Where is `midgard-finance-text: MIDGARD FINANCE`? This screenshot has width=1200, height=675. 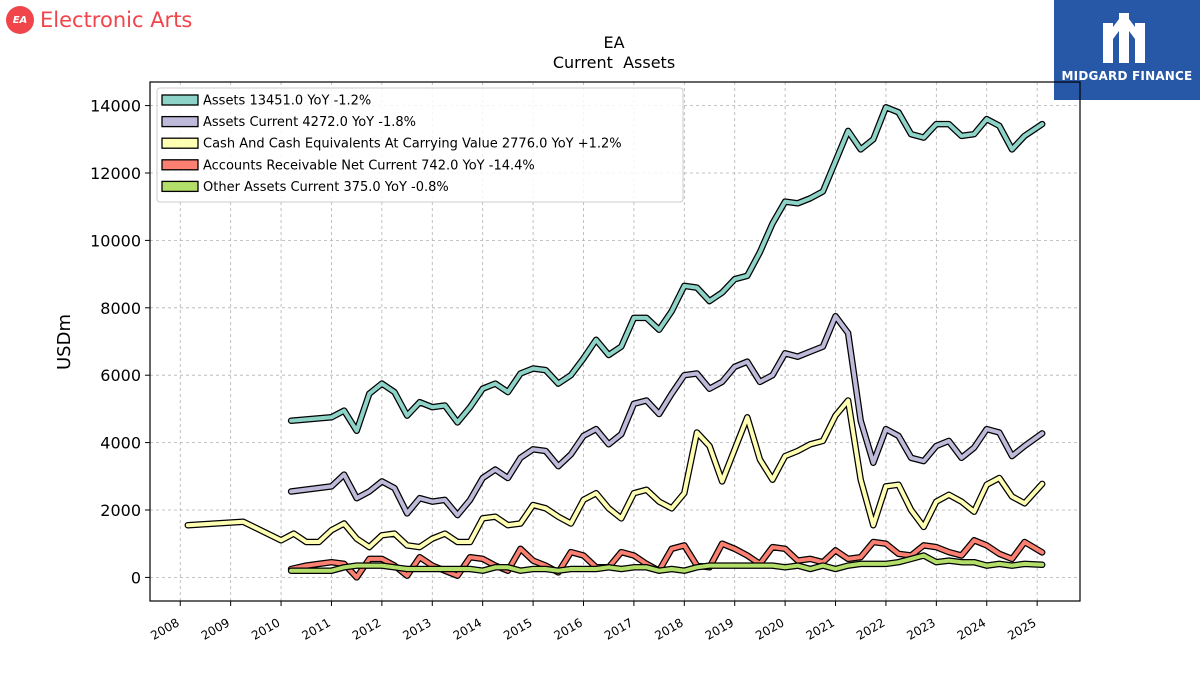 midgard-finance-text: MIDGARD FINANCE is located at coordinates (1127, 76).